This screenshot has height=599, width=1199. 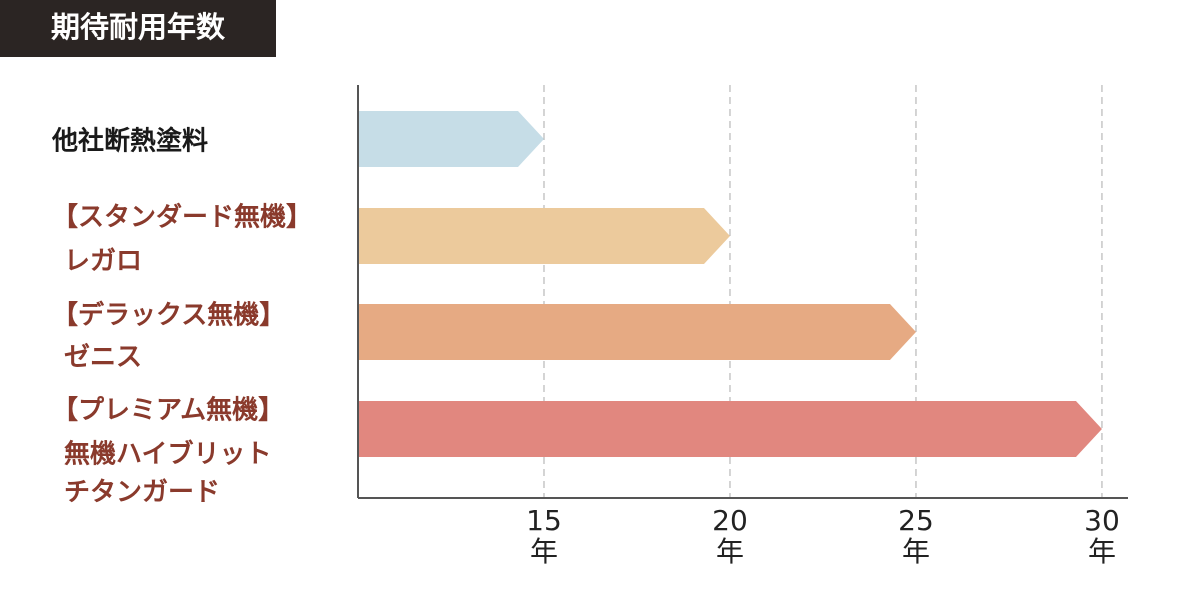 What do you see at coordinates (167, 454) in the screenshot?
I see `y-tick-label: 無機ハイブリット` at bounding box center [167, 454].